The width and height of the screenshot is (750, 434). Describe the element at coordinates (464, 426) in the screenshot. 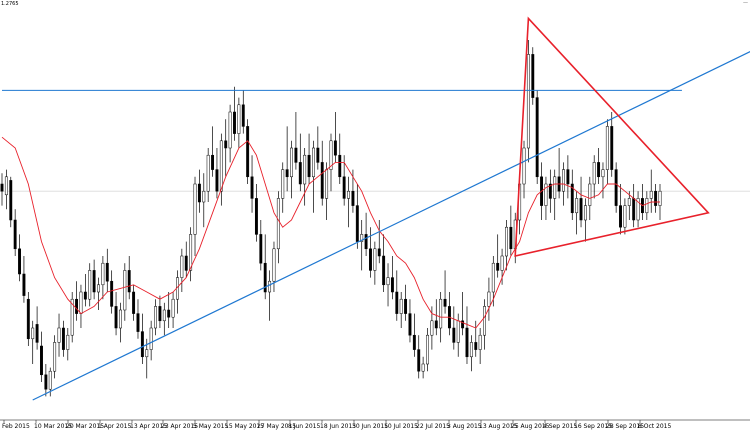

I see `x-tick-label: 3 Aug 2015` at that location.